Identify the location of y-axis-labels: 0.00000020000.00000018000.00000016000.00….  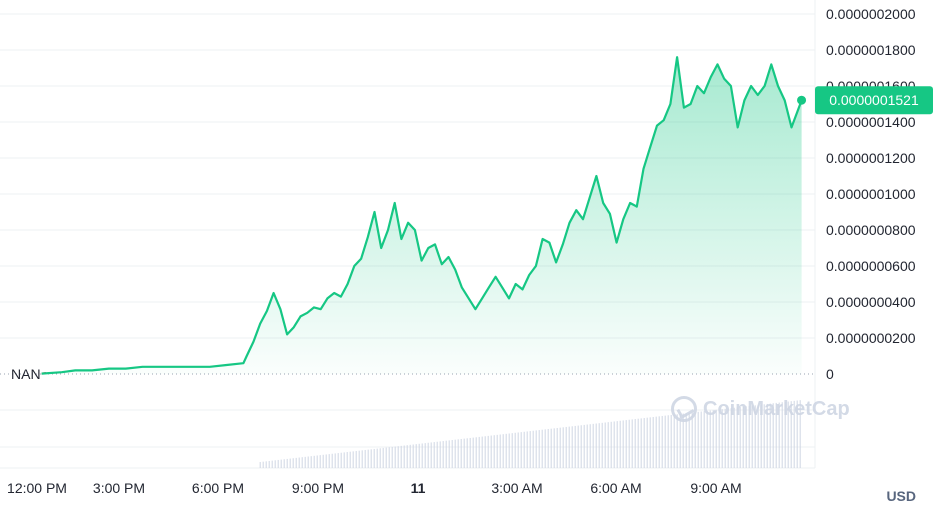
(871, 194).